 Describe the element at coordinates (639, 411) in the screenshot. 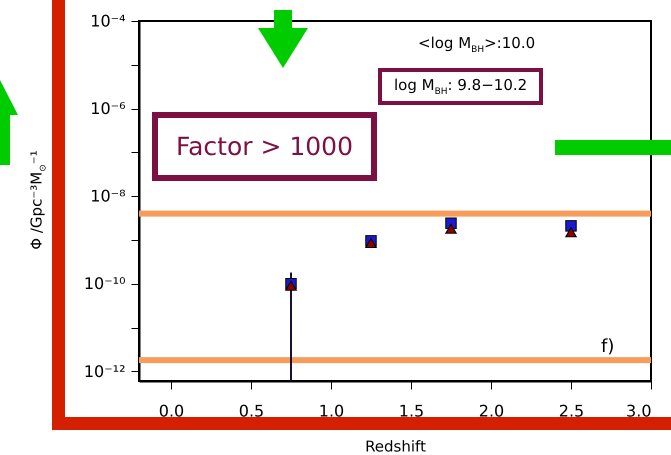

I see `x-tick-label: 3.0` at that location.